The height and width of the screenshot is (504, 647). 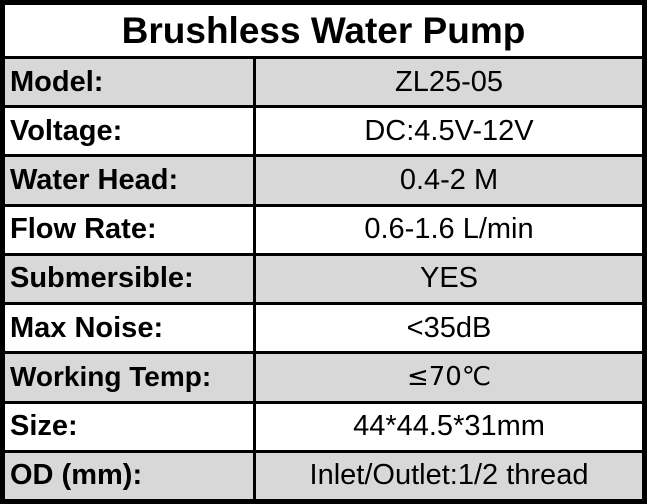 I want to click on row-label-max-noise: Max Noise:, so click(x=129, y=328).